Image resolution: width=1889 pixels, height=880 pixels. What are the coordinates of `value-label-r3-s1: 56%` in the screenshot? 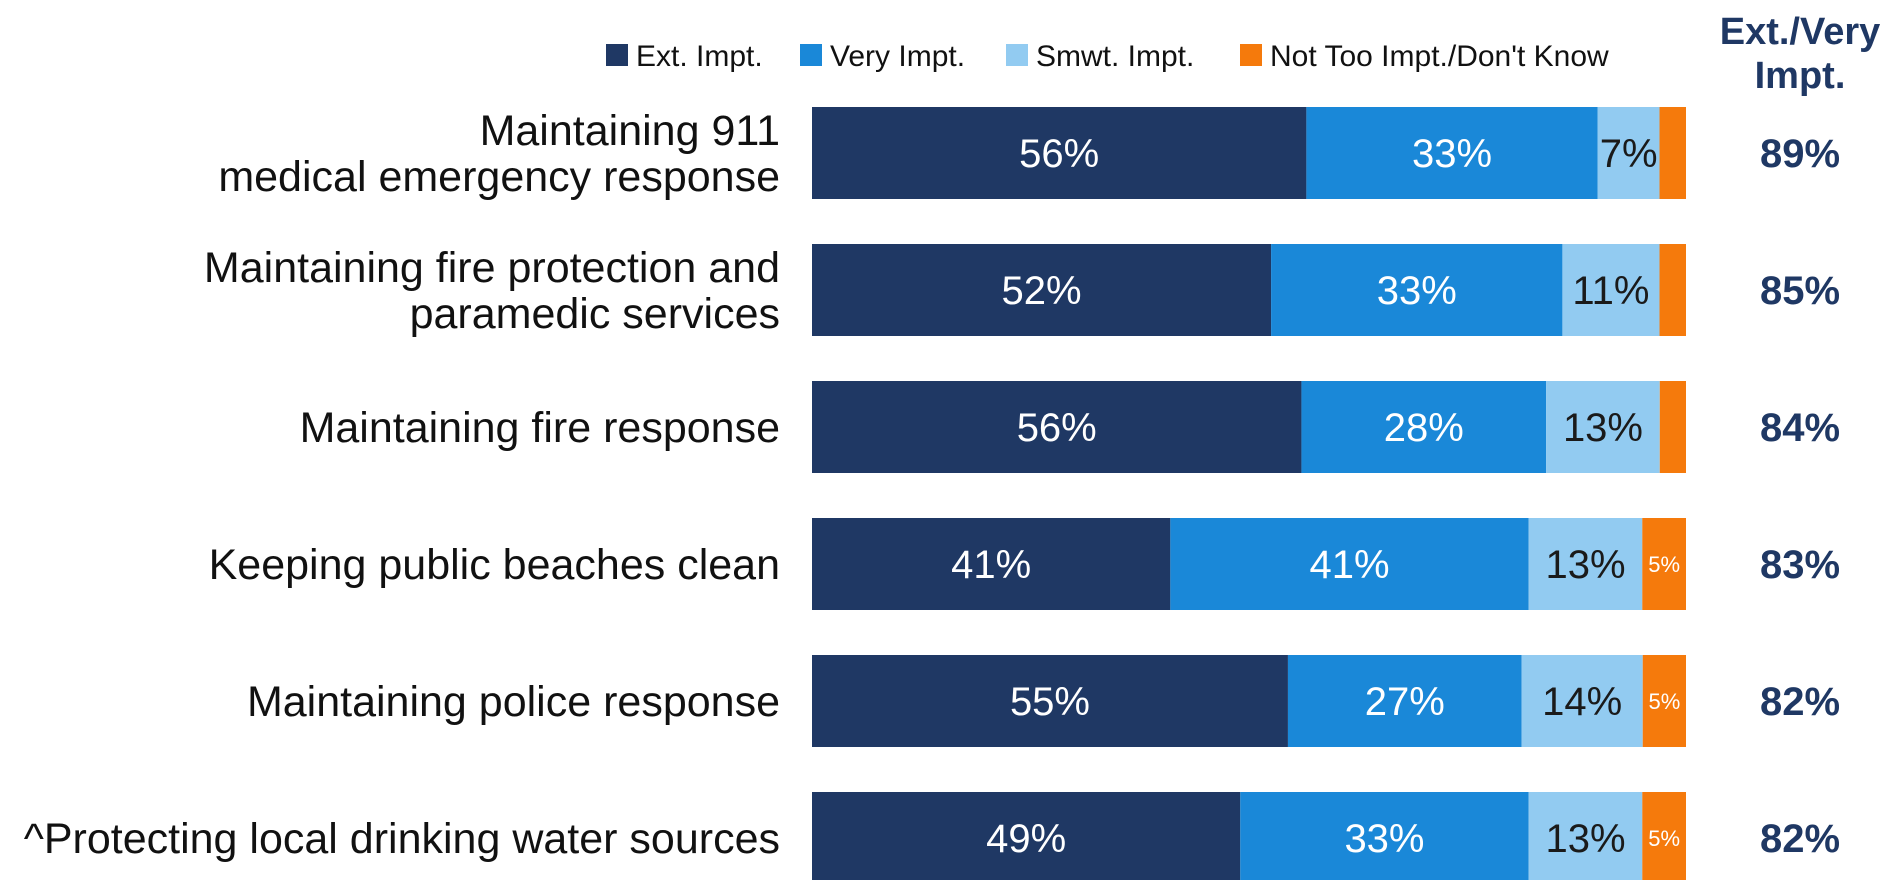 It's located at (1057, 428).